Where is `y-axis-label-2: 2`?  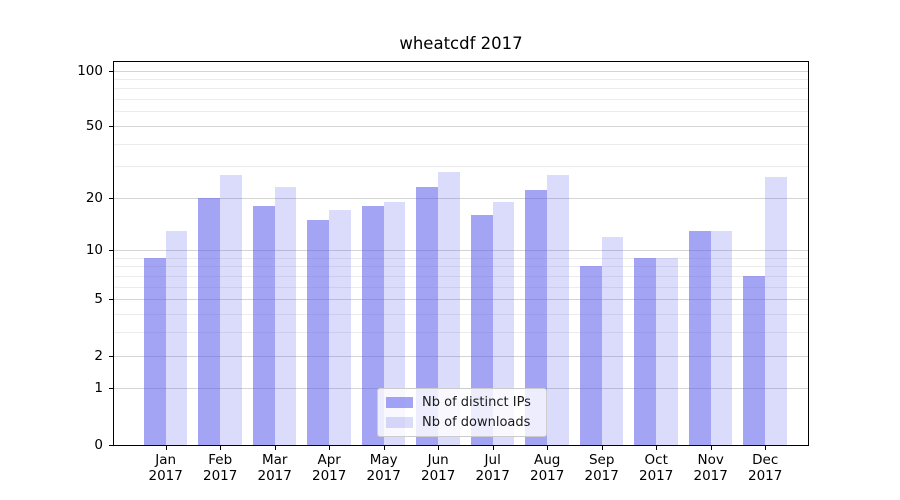 y-axis-label-2: 2 is located at coordinates (98, 355).